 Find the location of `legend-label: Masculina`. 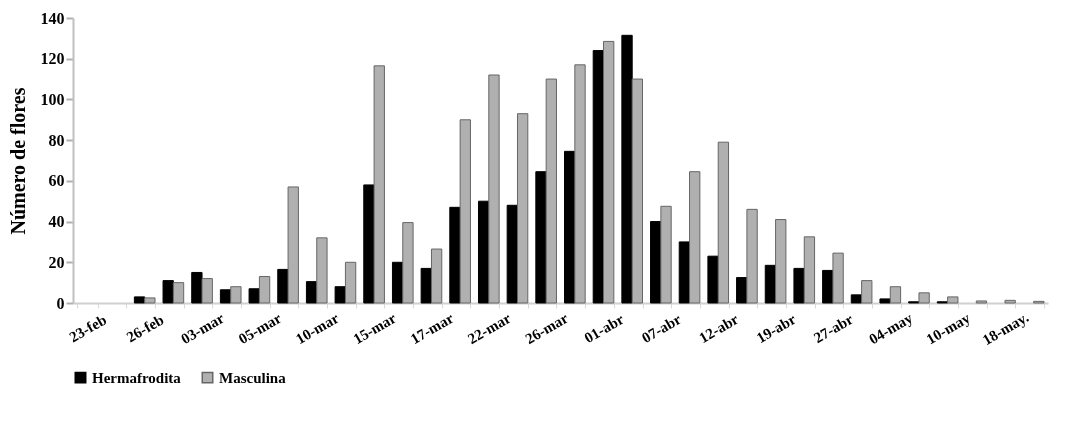

legend-label: Masculina is located at coordinates (253, 377).